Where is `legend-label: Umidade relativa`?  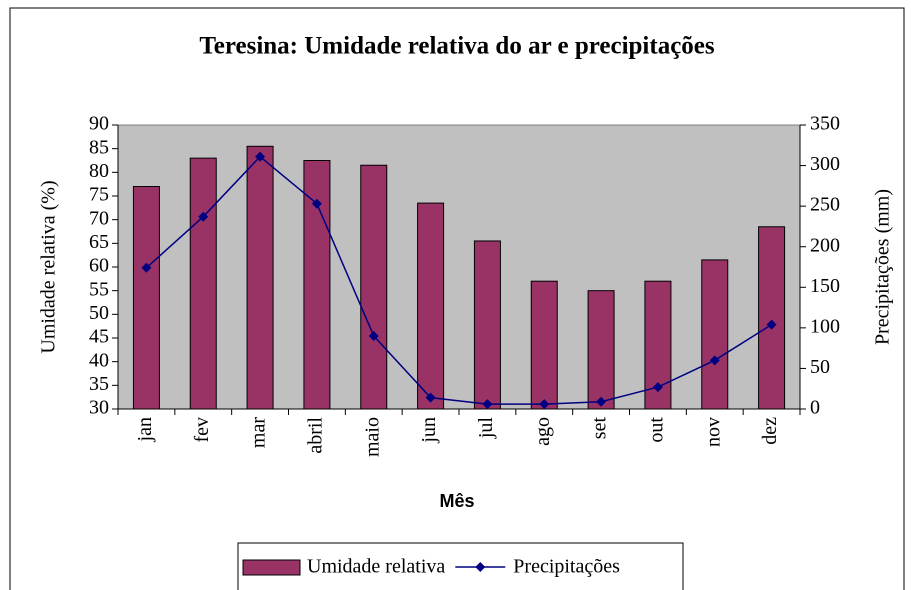
legend-label: Umidade relativa is located at coordinates (376, 567).